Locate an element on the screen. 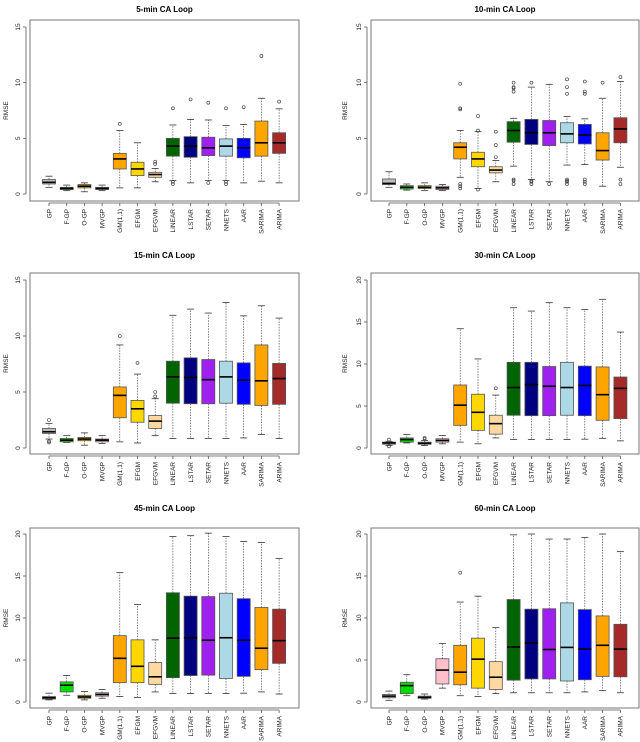 The width and height of the screenshot is (640, 742). plot-frame is located at coordinates (164, 363).